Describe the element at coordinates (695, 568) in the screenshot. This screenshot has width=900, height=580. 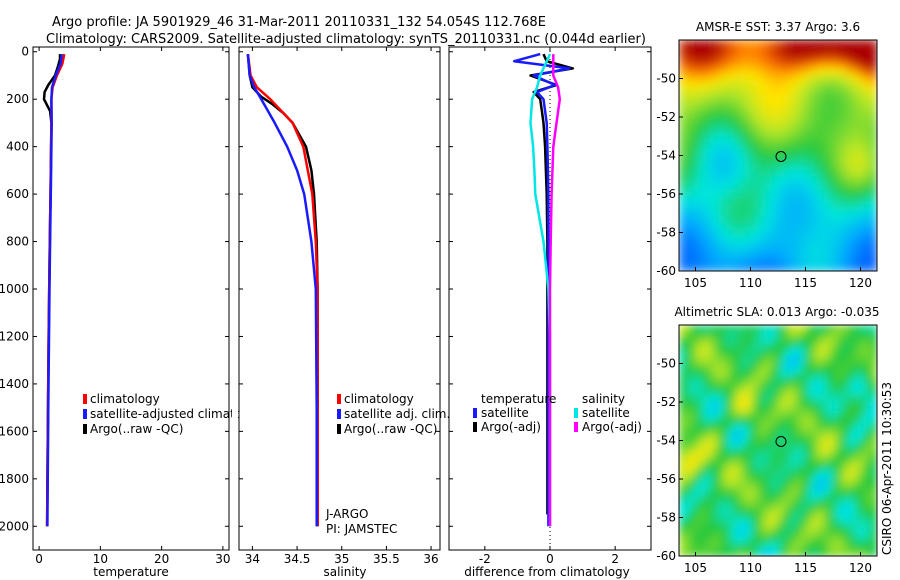
I see `map-x-tick-label: 105` at that location.